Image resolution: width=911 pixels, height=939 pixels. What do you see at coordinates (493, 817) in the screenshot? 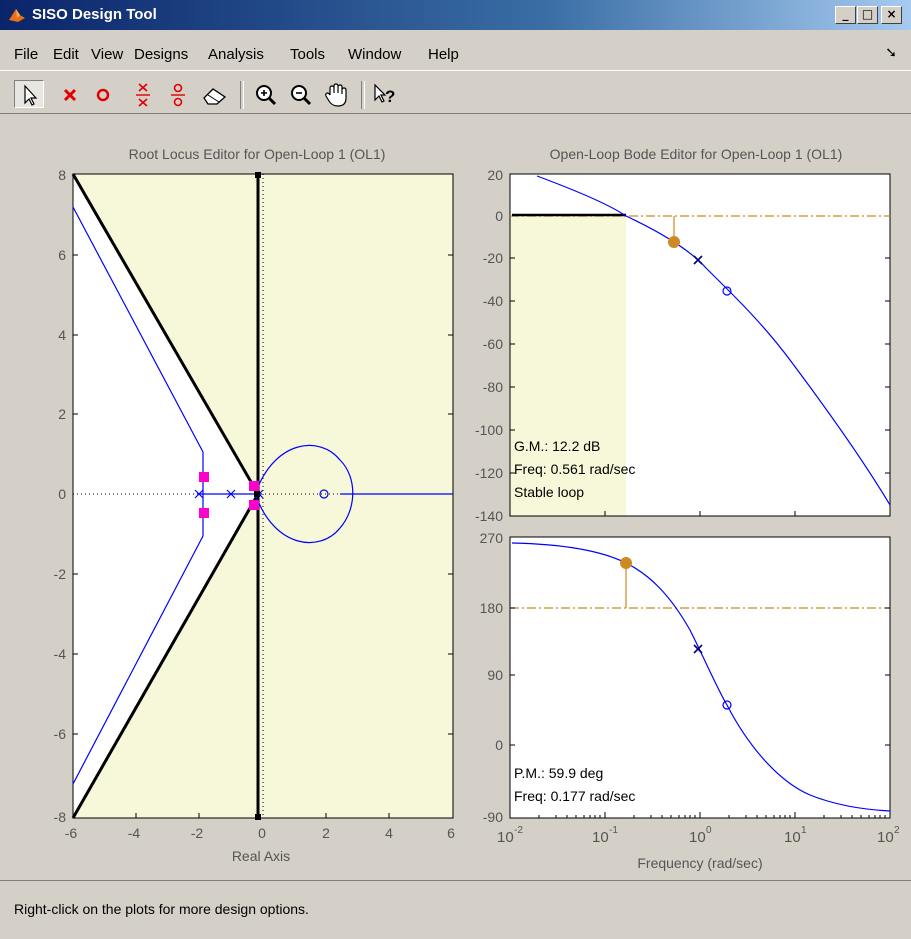
I see `phase-ytick: -90` at bounding box center [493, 817].